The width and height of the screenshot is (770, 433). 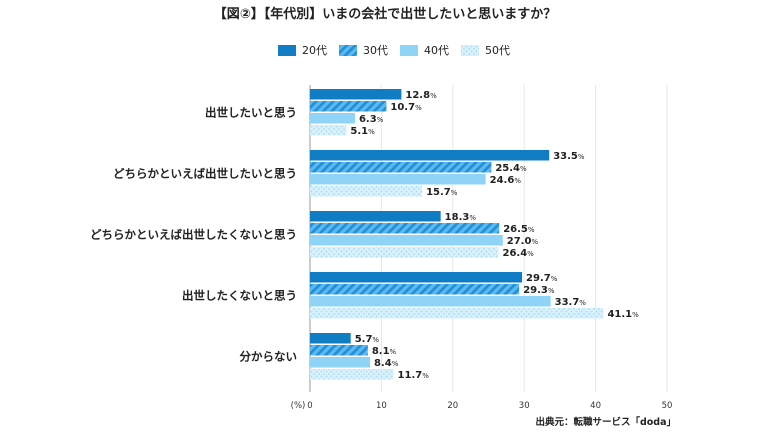 I want to click on data-label: 15.7%, so click(x=442, y=192).